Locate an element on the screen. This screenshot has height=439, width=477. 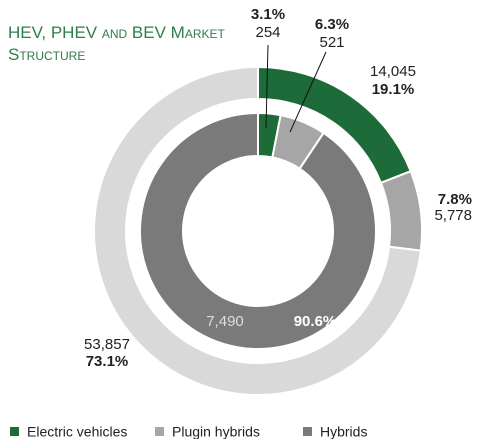
percentage-label: 90.6% is located at coordinates (315, 321).